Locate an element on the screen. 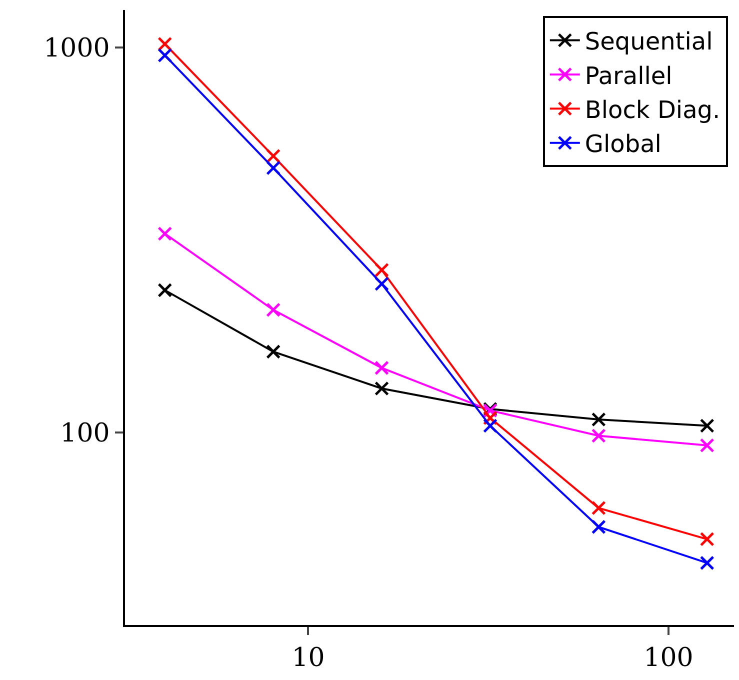 This screenshot has height=680, width=739. legend-label: Parallel is located at coordinates (628, 76).